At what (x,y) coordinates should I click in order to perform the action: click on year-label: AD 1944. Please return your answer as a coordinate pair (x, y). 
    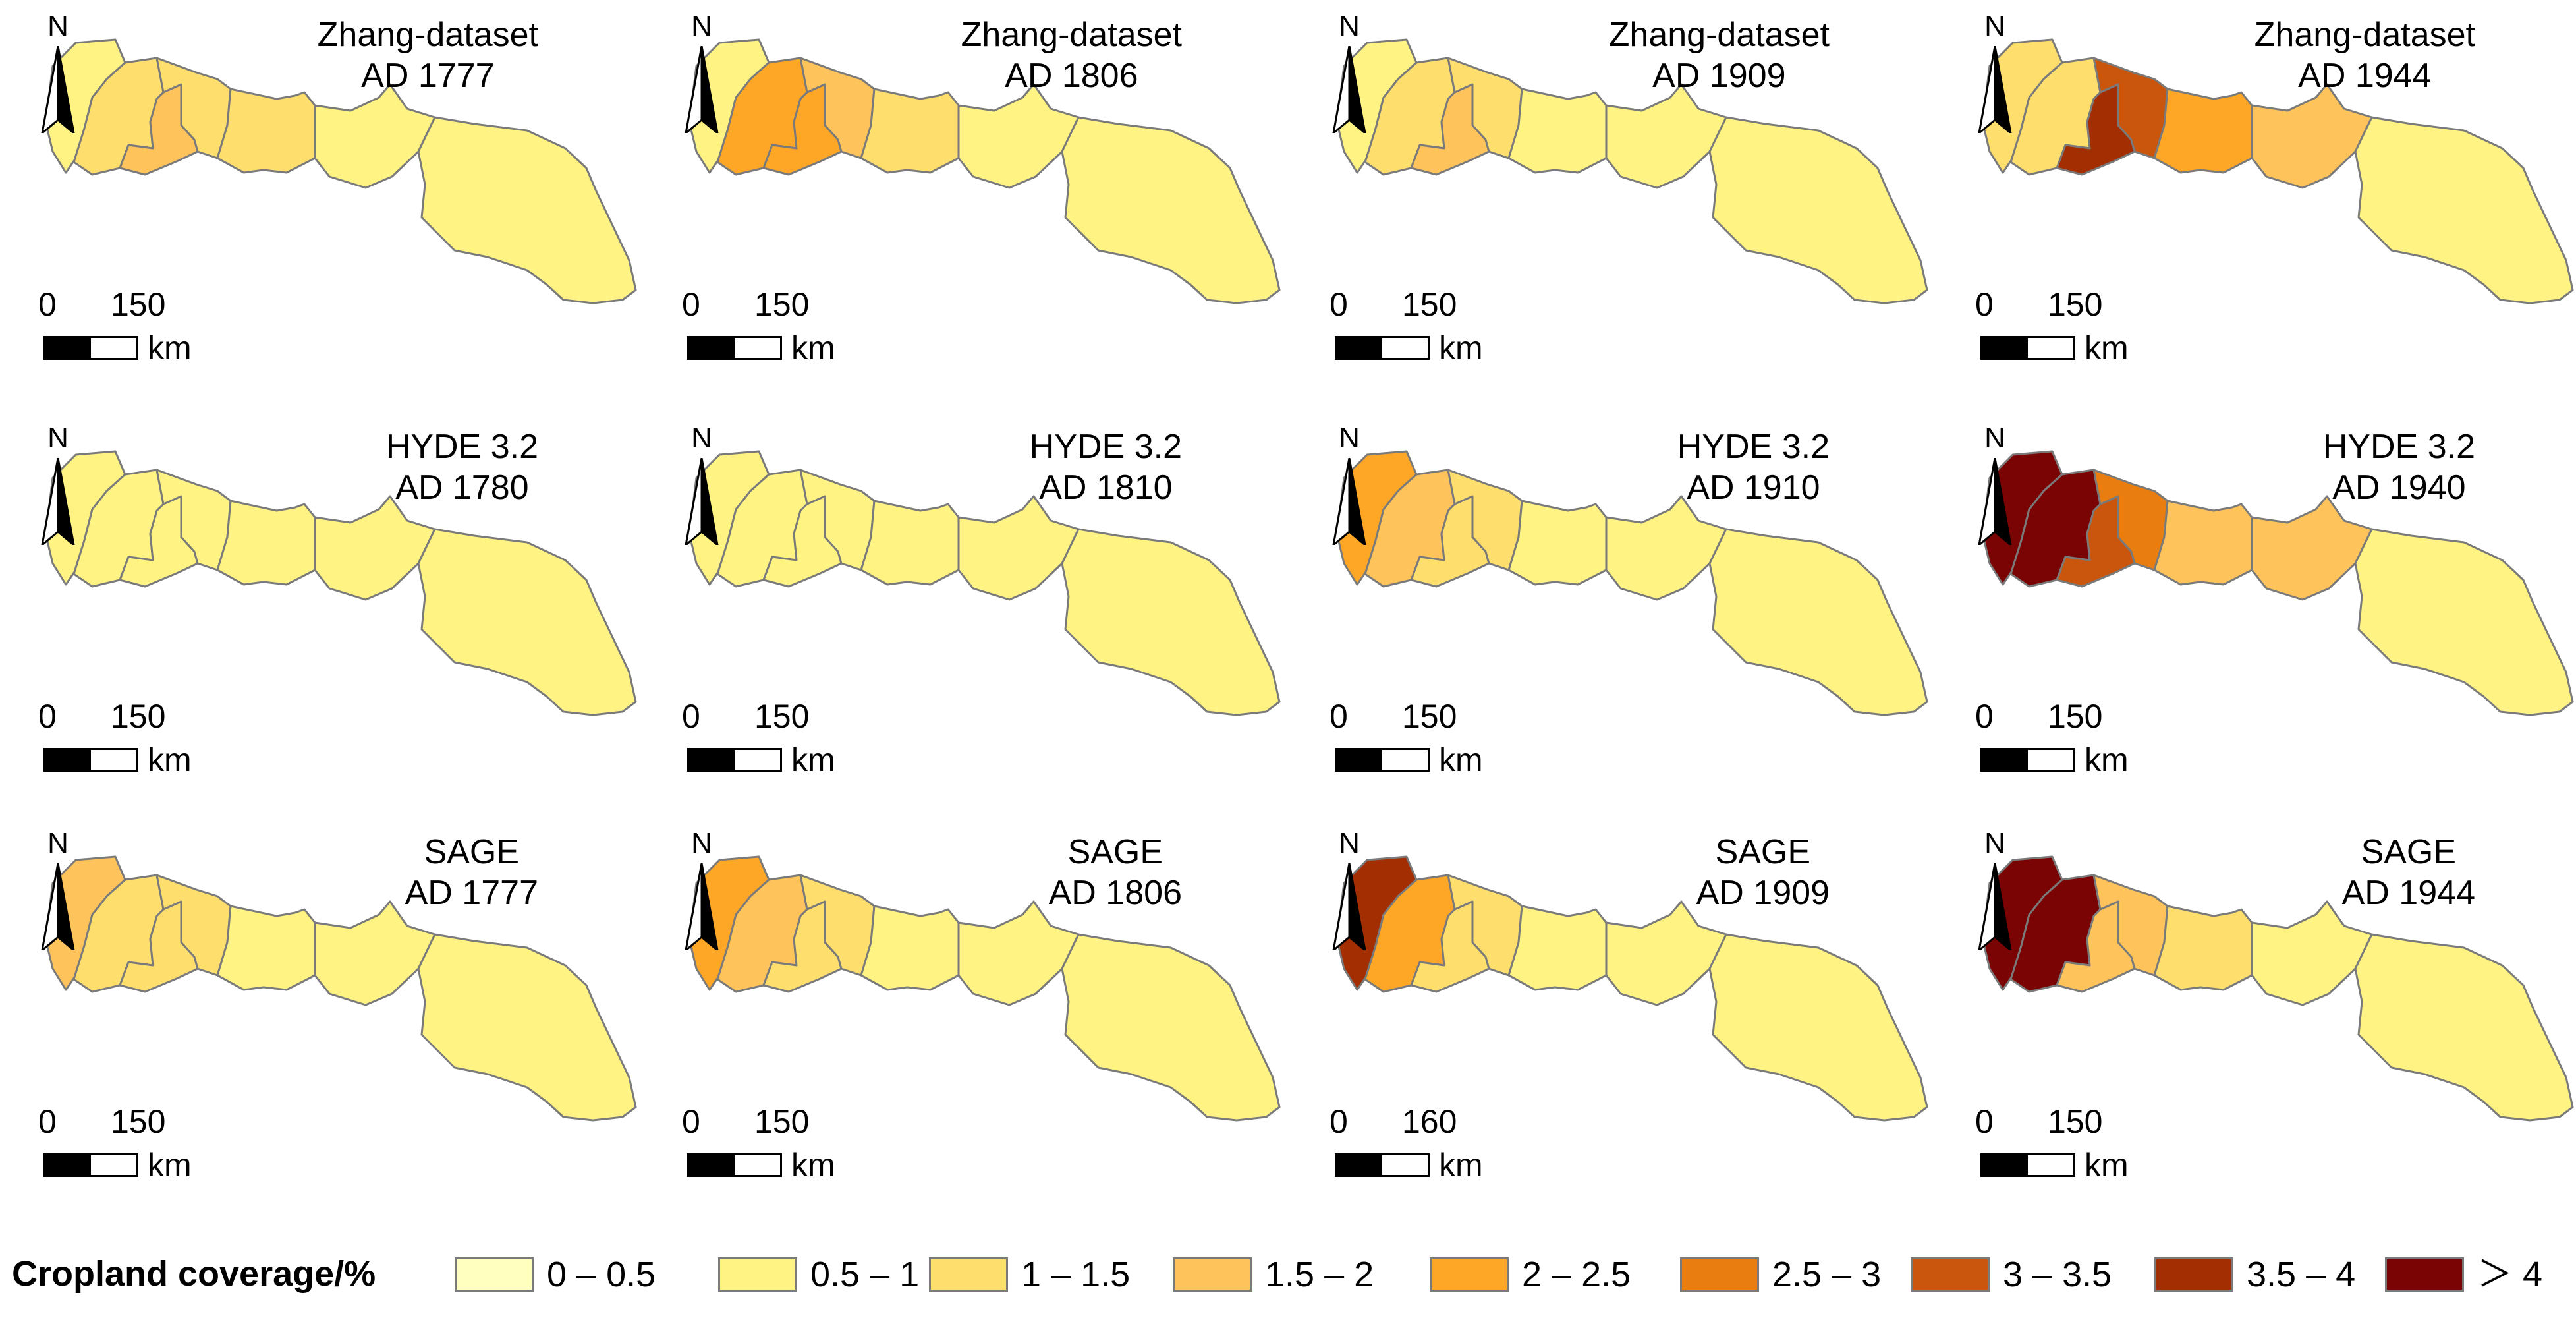
    Looking at the image, I should click on (2365, 76).